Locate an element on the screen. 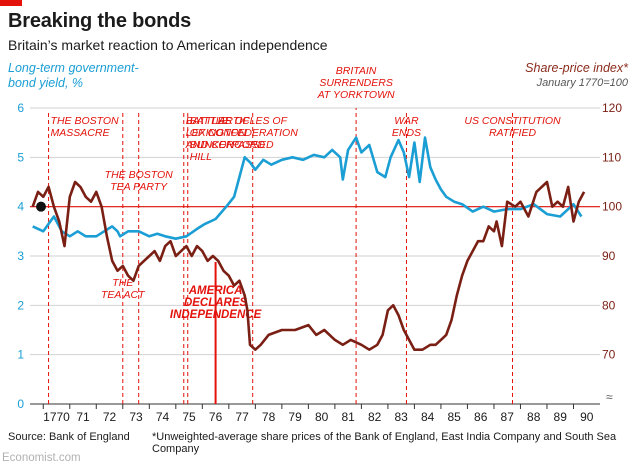 The width and height of the screenshot is (640, 472). event-label: AND CONCORD is located at coordinates (225, 145).